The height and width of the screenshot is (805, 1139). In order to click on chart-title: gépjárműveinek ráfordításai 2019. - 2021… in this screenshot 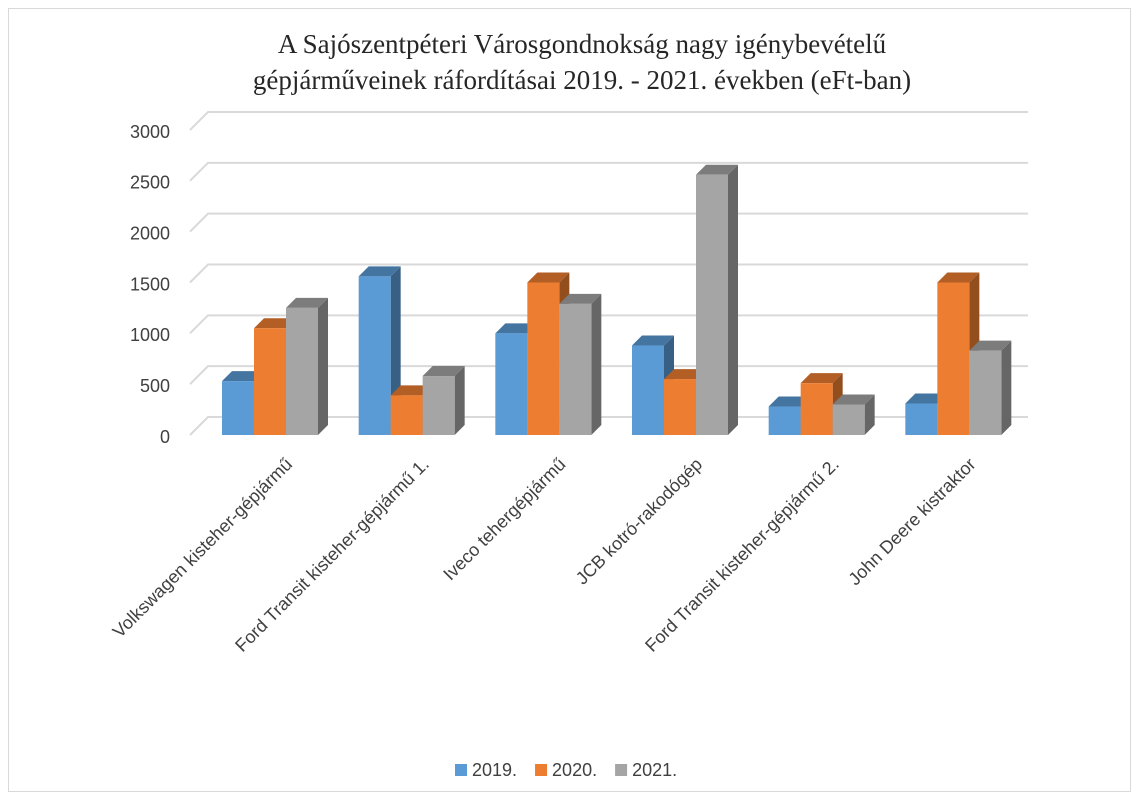, I will do `click(582, 80)`.